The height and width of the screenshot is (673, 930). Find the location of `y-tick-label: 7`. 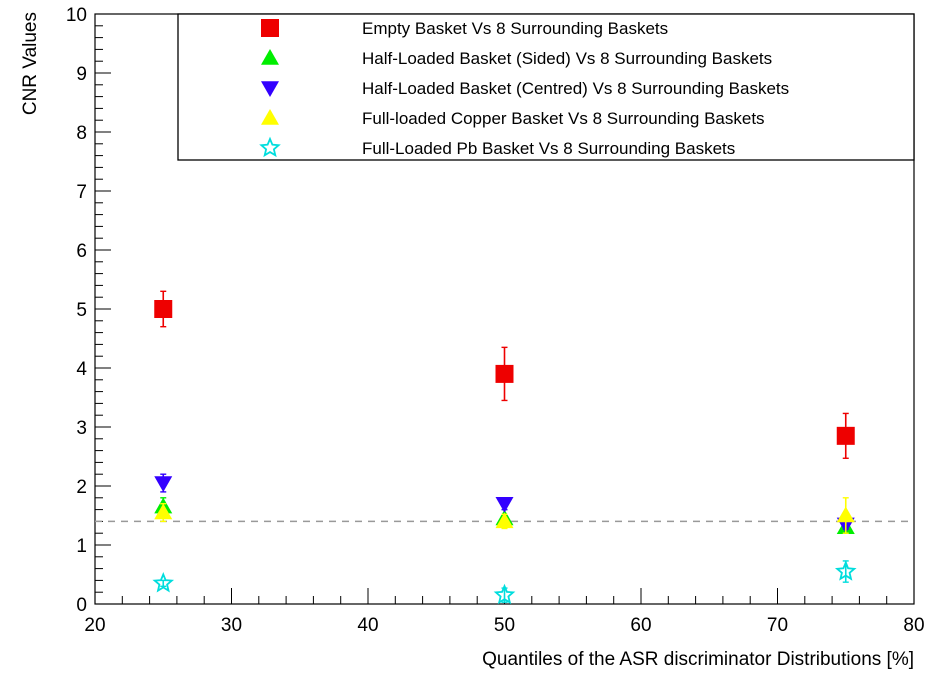

y-tick-label: 7 is located at coordinates (81, 192).